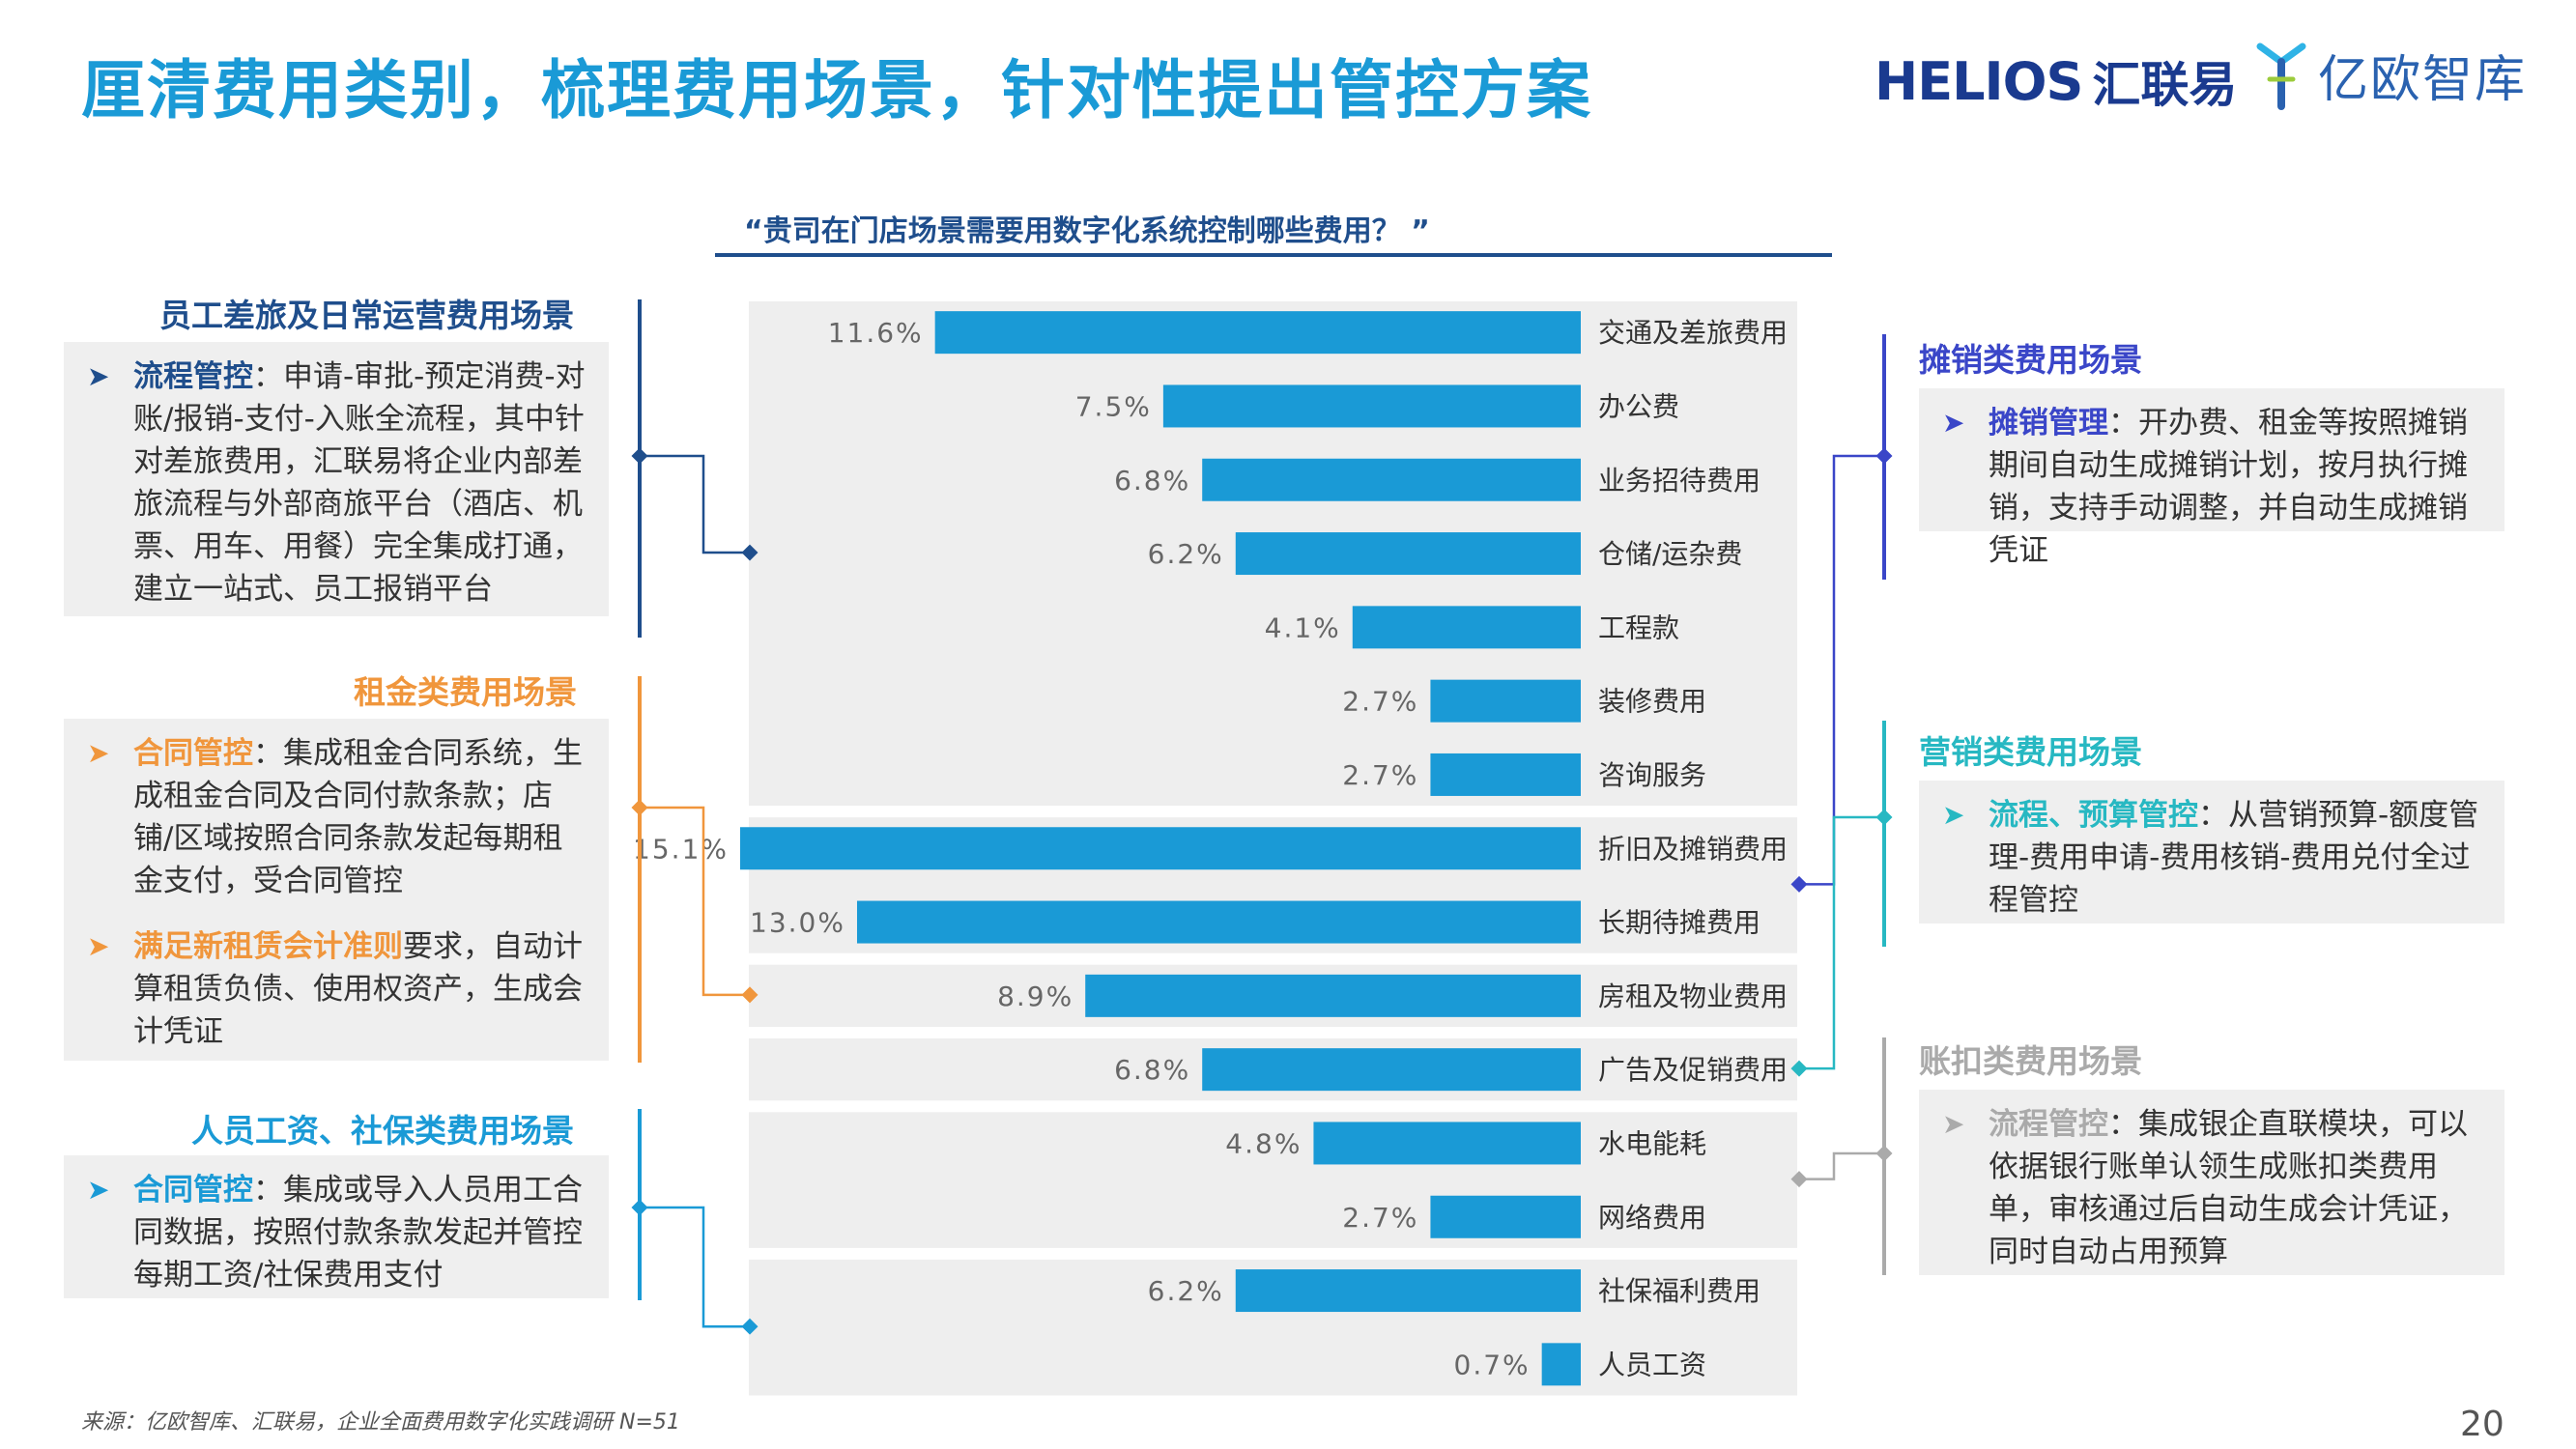  I want to click on category-label: 业务招待费用, so click(1679, 481).